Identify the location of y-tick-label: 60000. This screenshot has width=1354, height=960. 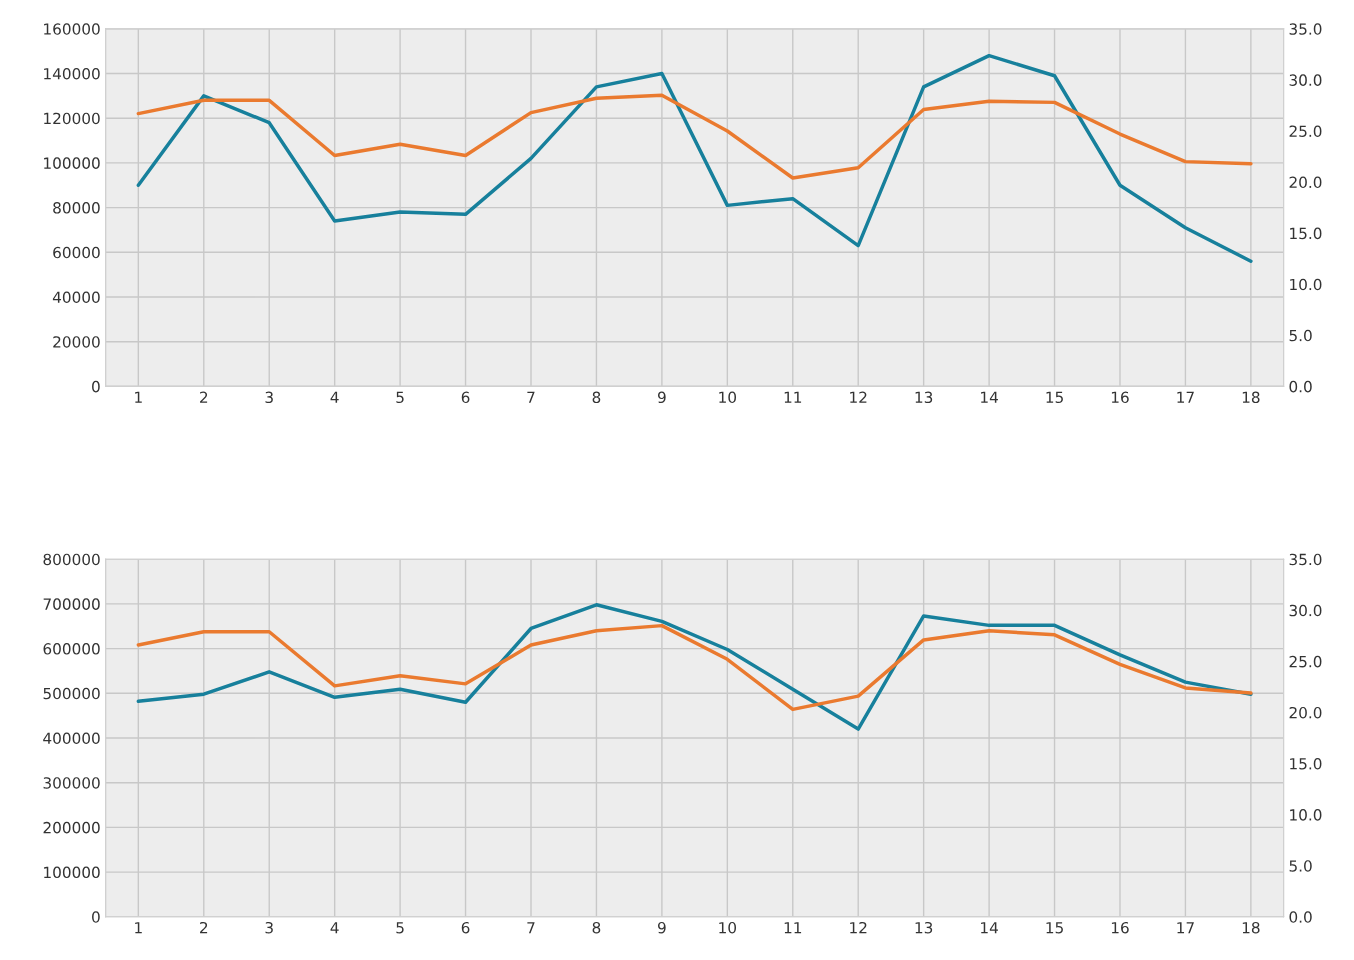
(76, 252).